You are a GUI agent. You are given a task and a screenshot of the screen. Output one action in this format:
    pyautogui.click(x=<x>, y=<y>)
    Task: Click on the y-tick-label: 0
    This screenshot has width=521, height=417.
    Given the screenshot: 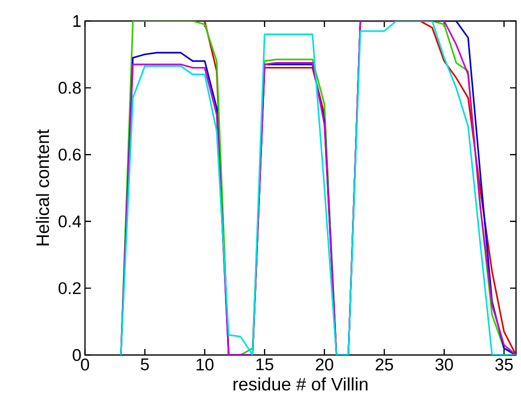 What is the action you would take?
    pyautogui.click(x=76, y=355)
    